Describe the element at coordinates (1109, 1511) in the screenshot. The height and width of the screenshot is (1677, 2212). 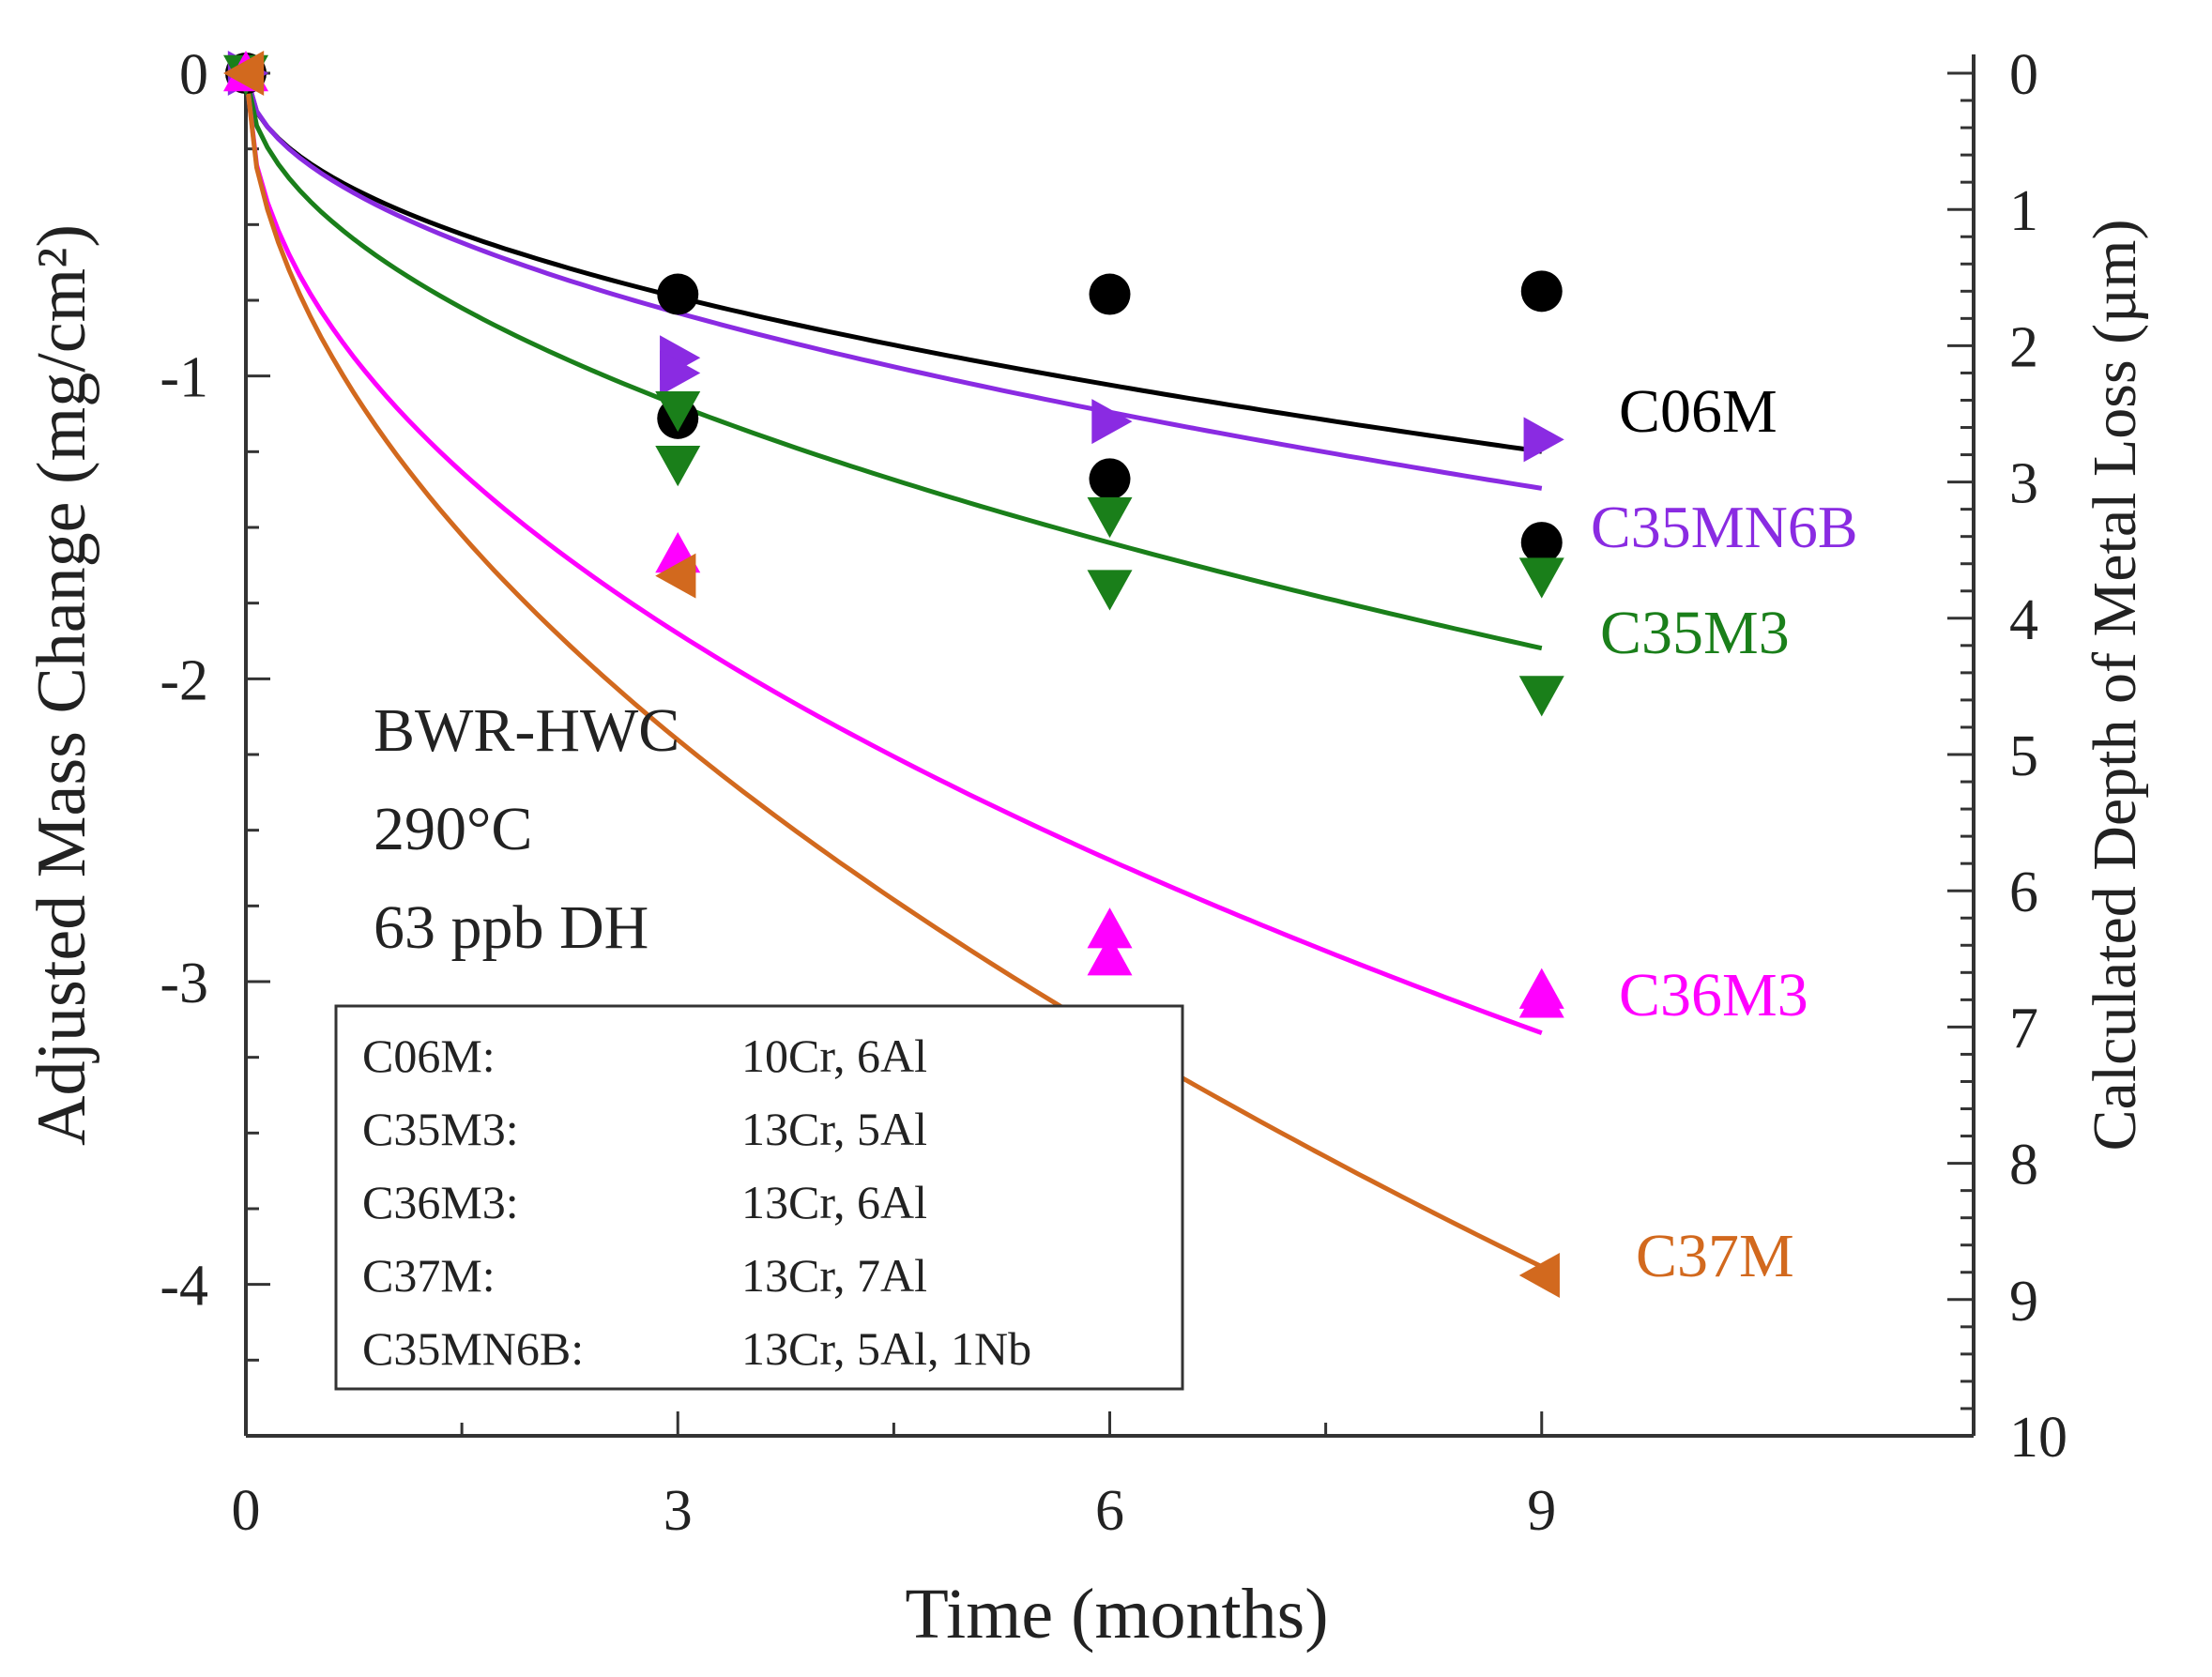
I see `x-tick-label: 6` at that location.